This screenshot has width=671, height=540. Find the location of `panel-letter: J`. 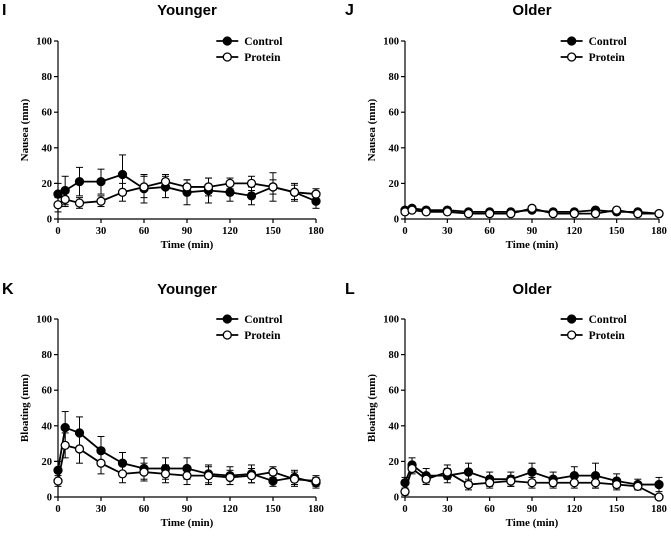

panel-letter: J is located at coordinates (349, 10).